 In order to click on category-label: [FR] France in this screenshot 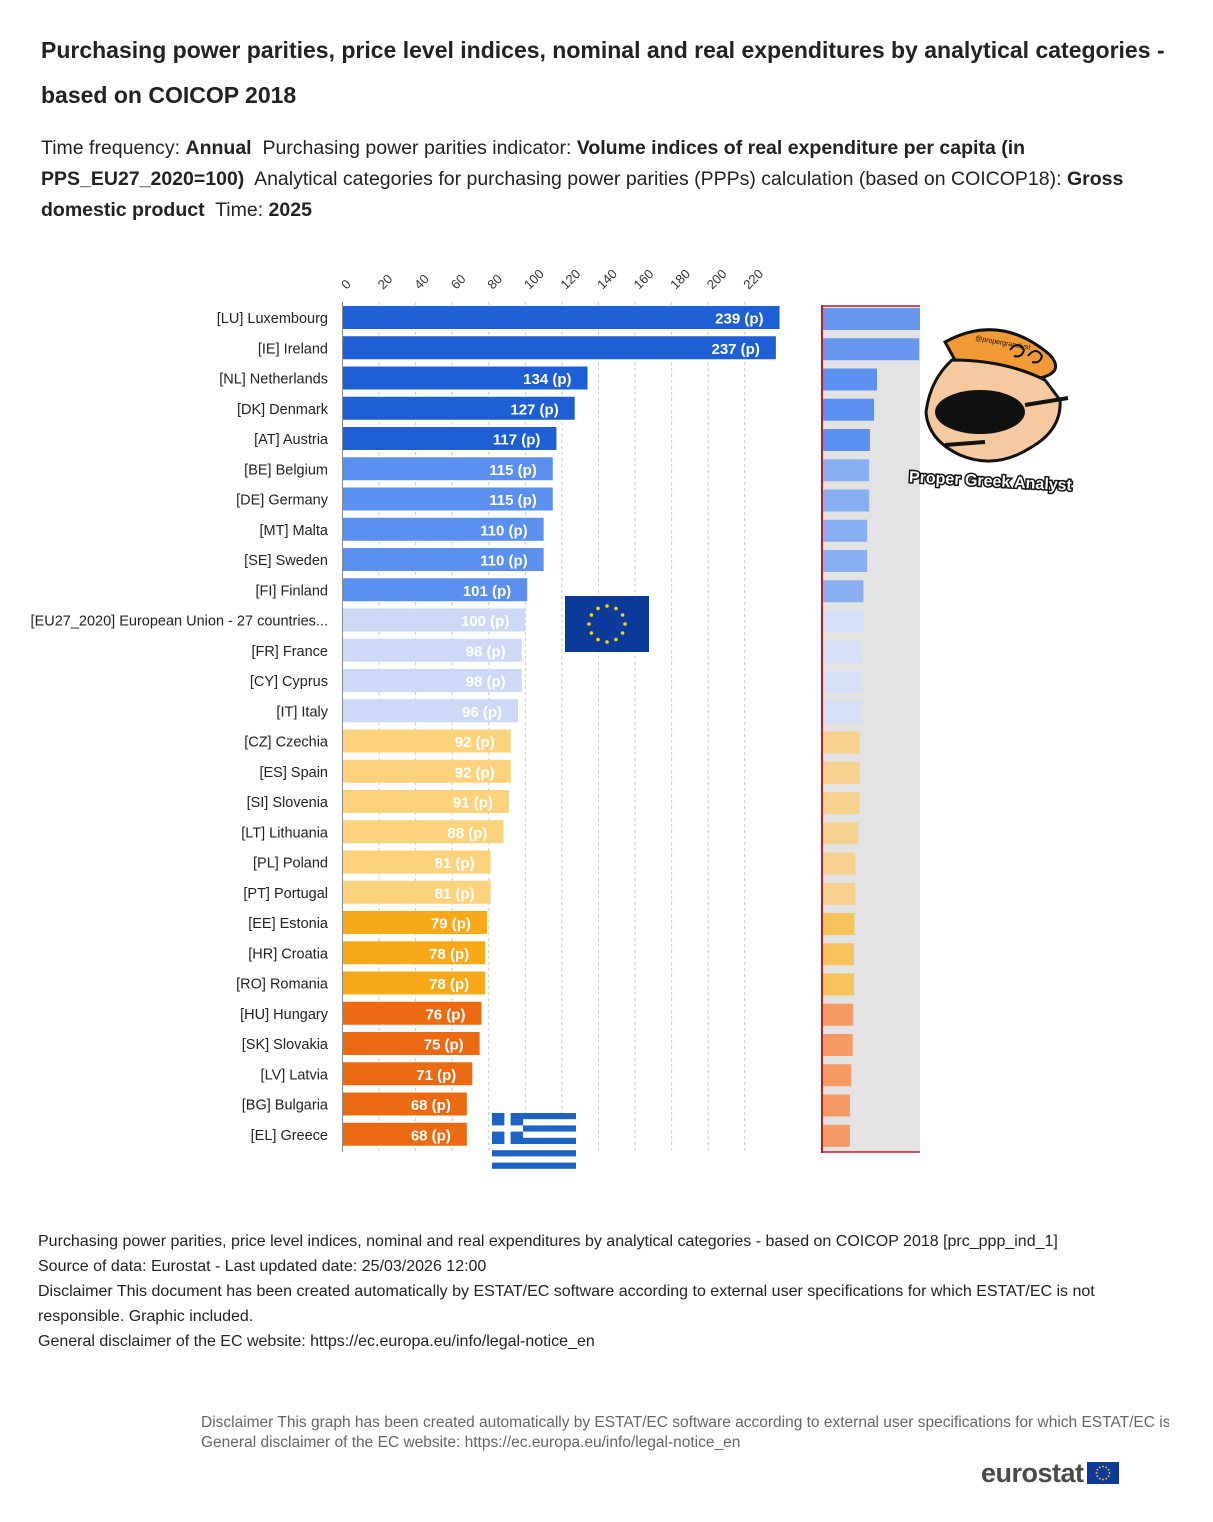, I will do `click(289, 652)`.